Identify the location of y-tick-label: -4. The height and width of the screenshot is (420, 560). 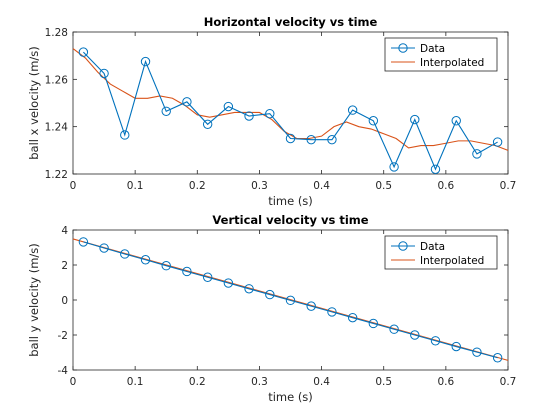
(63, 371).